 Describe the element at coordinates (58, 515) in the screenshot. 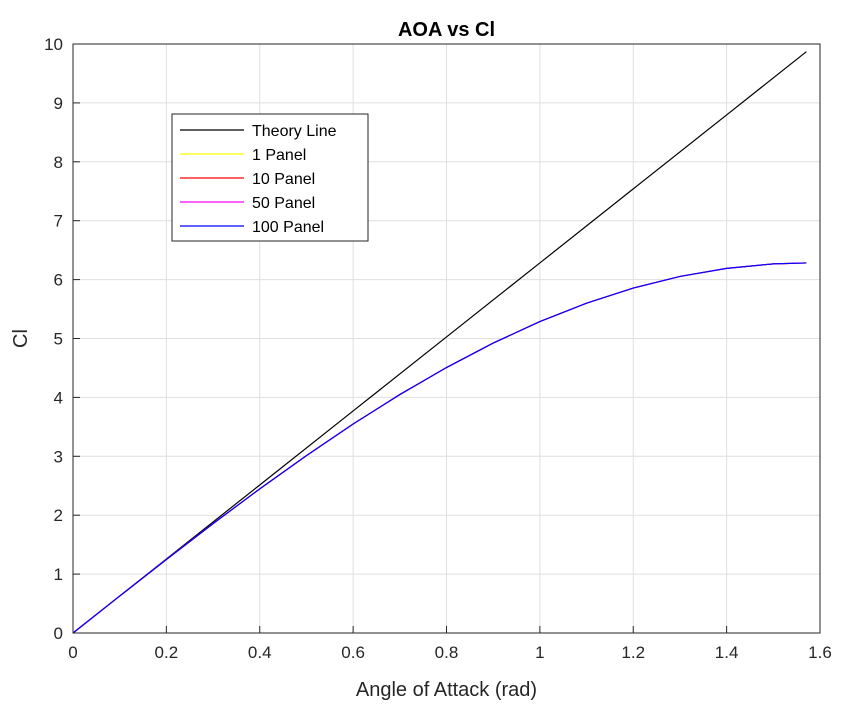

I see `y-tick-label: 2` at that location.